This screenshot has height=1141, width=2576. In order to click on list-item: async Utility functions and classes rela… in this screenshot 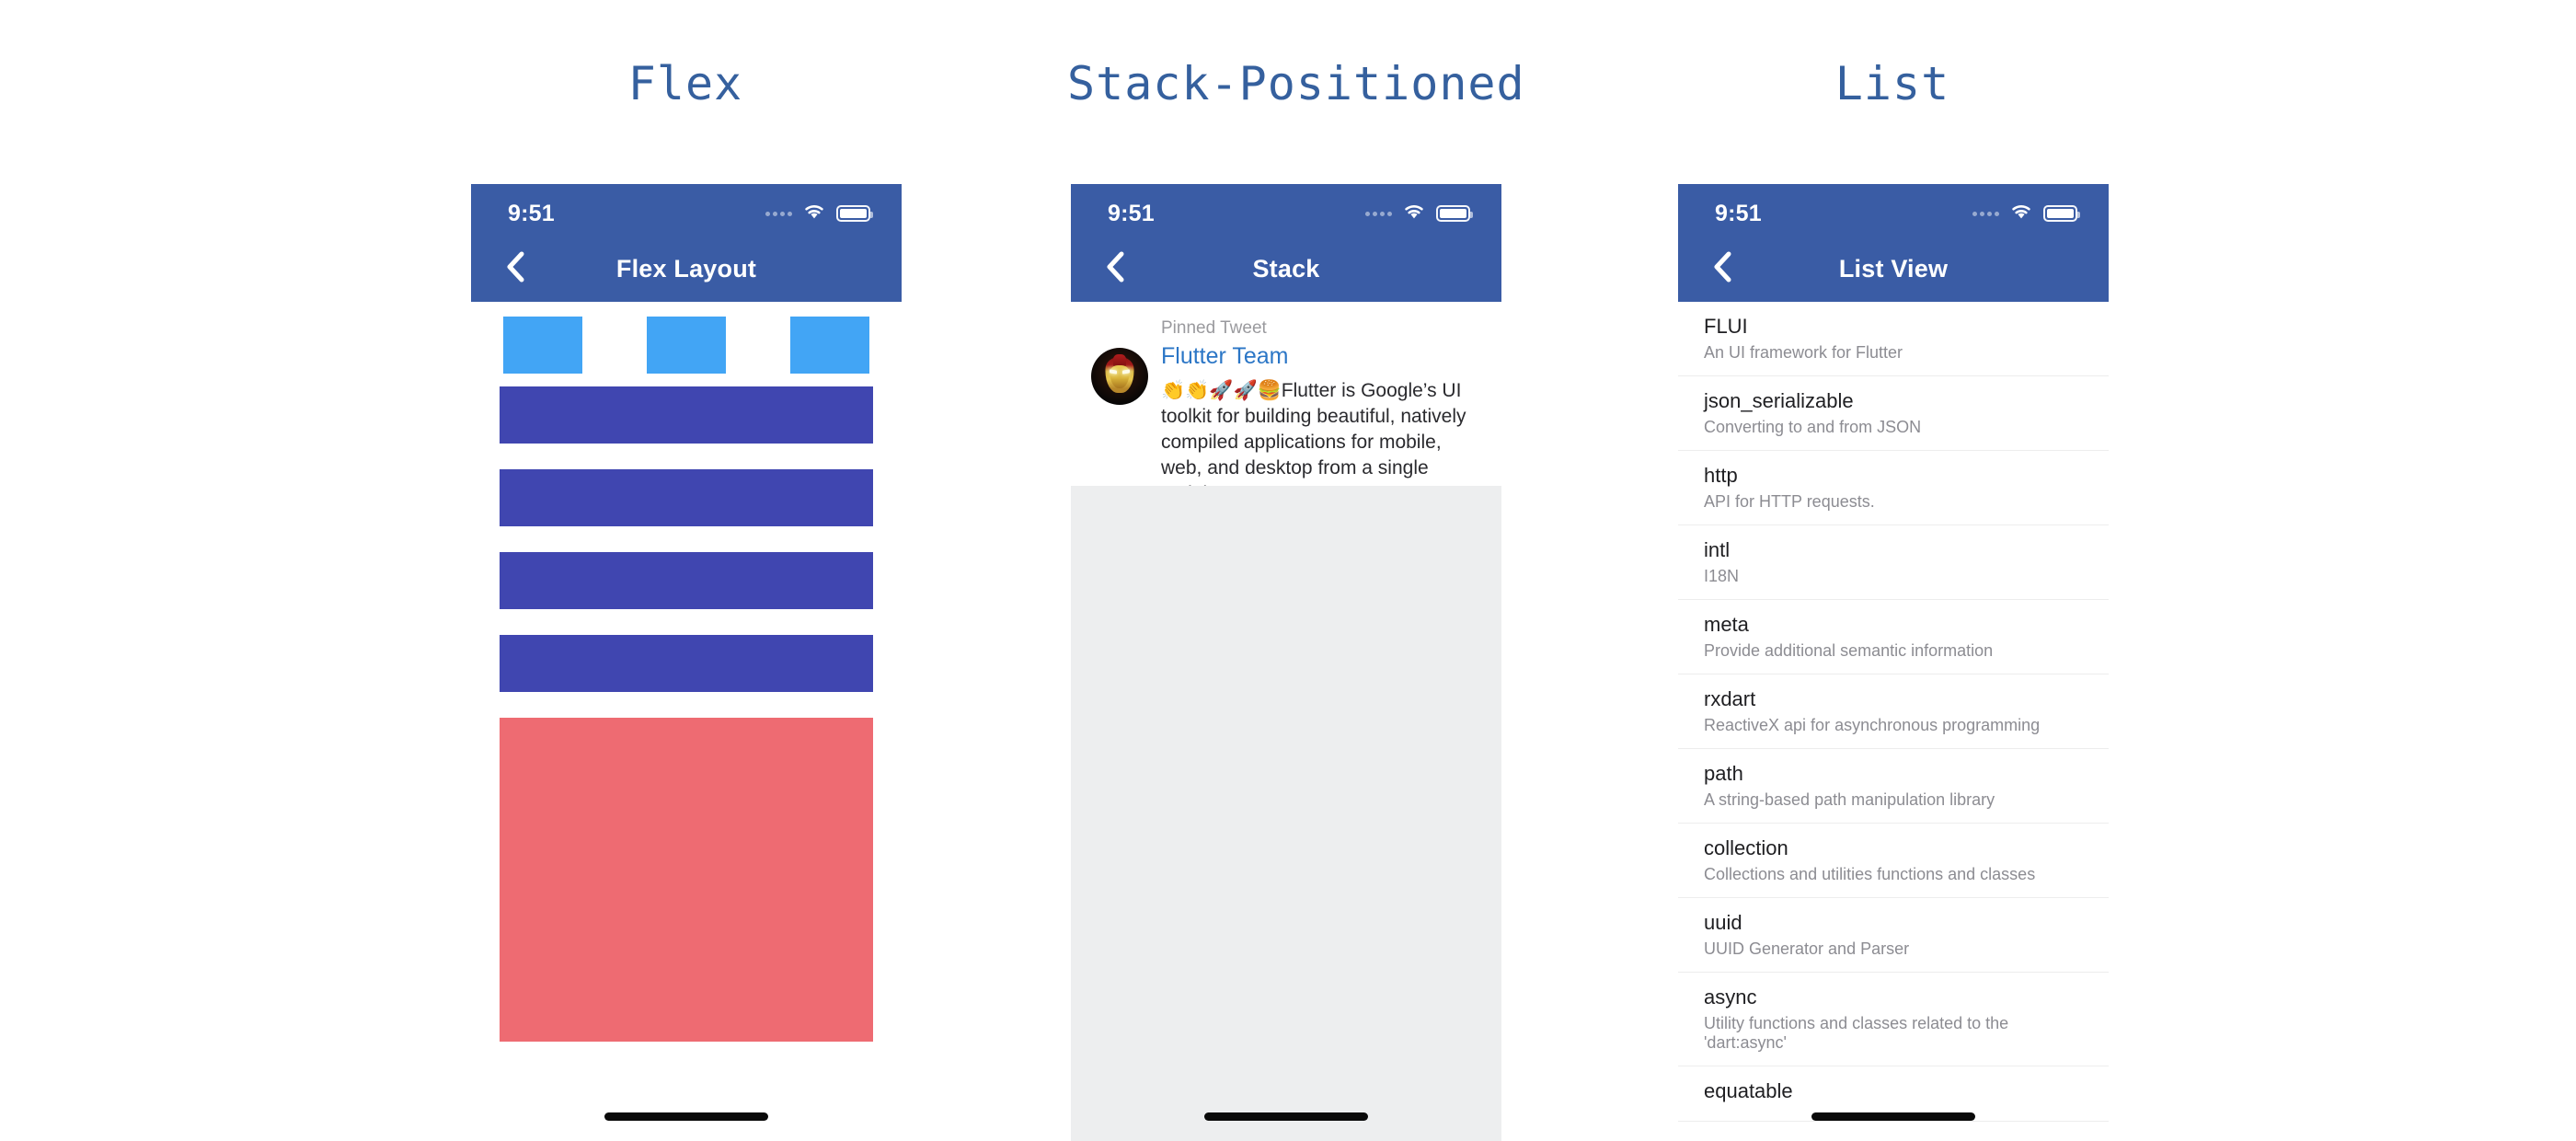, I will do `click(1893, 1020)`.